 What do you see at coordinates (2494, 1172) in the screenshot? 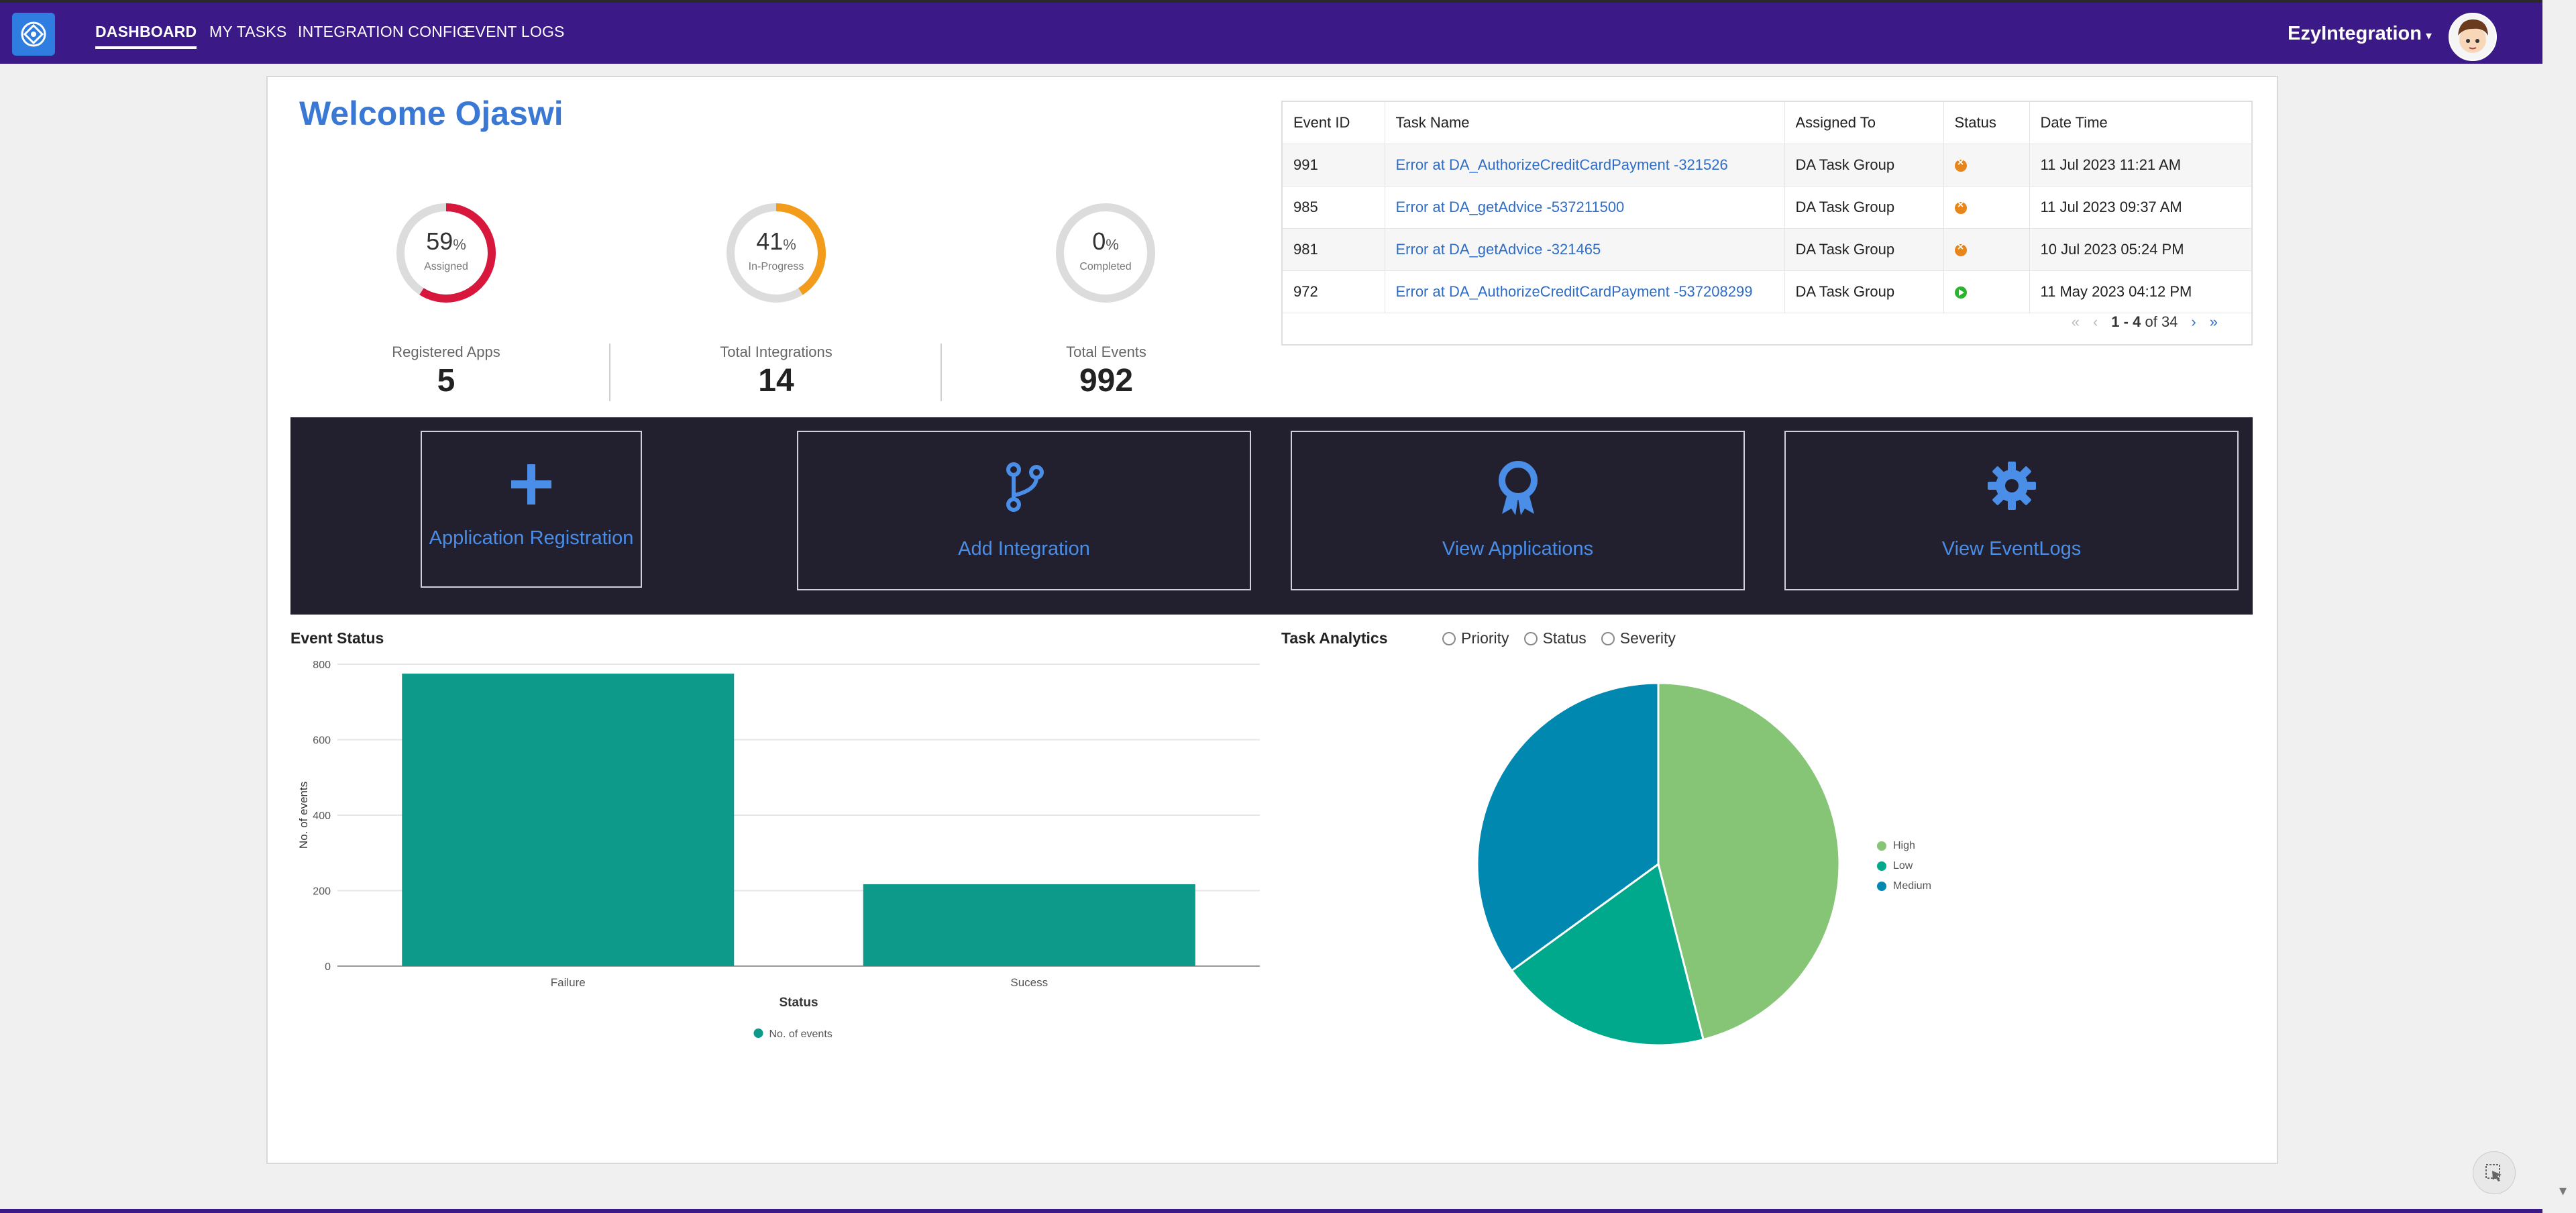
I see `cursor-select-button` at bounding box center [2494, 1172].